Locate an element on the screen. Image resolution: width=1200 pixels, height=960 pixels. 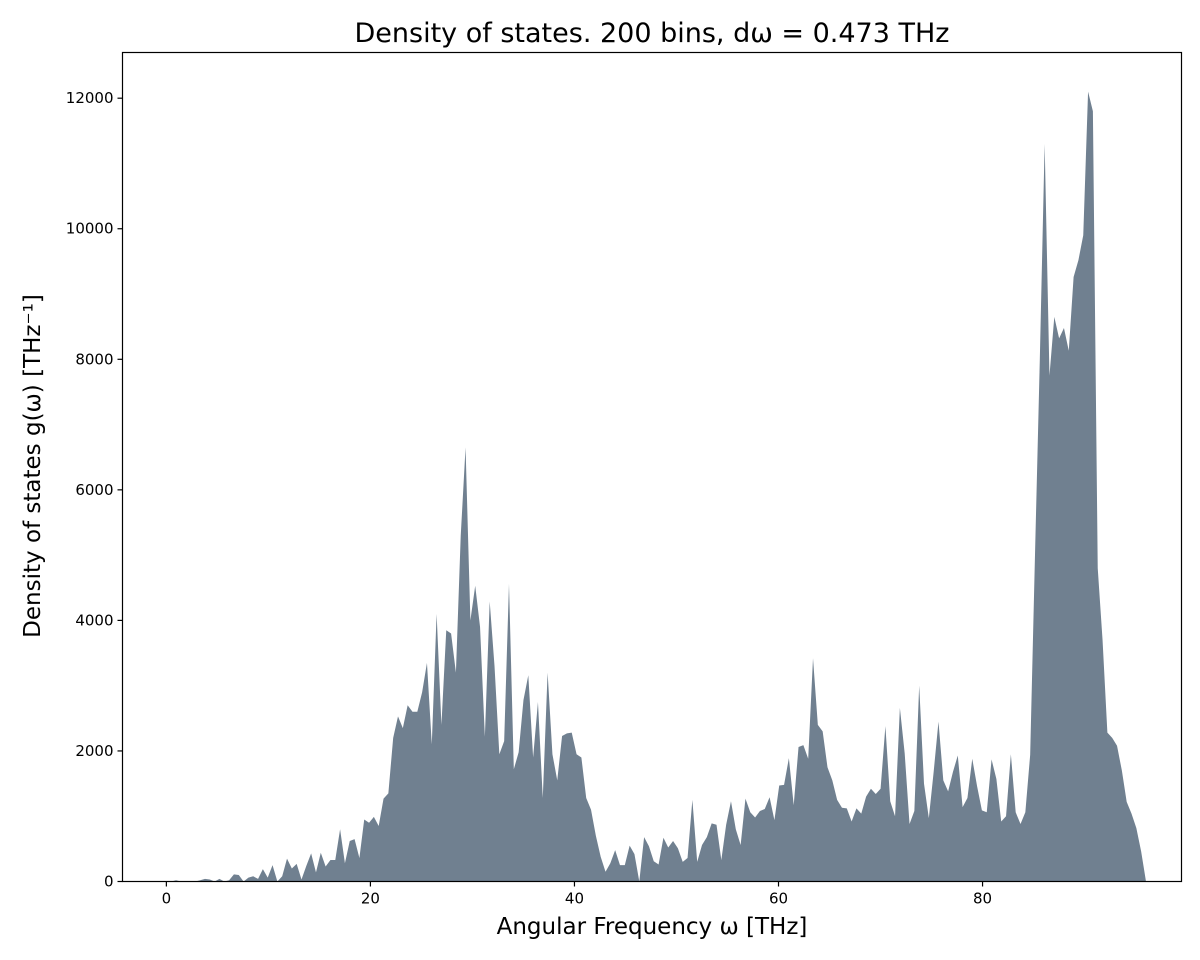
x-tick-label: 20 is located at coordinates (370, 899).